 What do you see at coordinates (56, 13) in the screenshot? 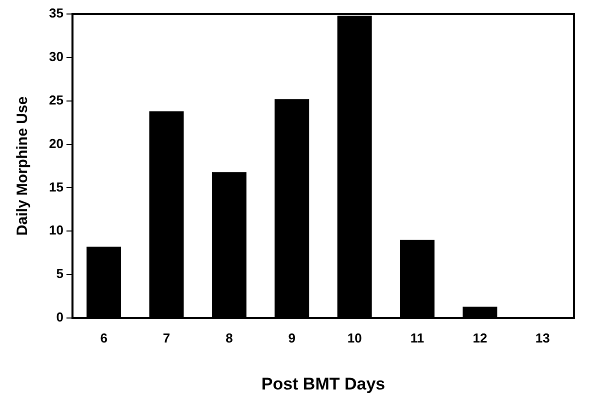
I see `y-tick-label: 35` at bounding box center [56, 13].